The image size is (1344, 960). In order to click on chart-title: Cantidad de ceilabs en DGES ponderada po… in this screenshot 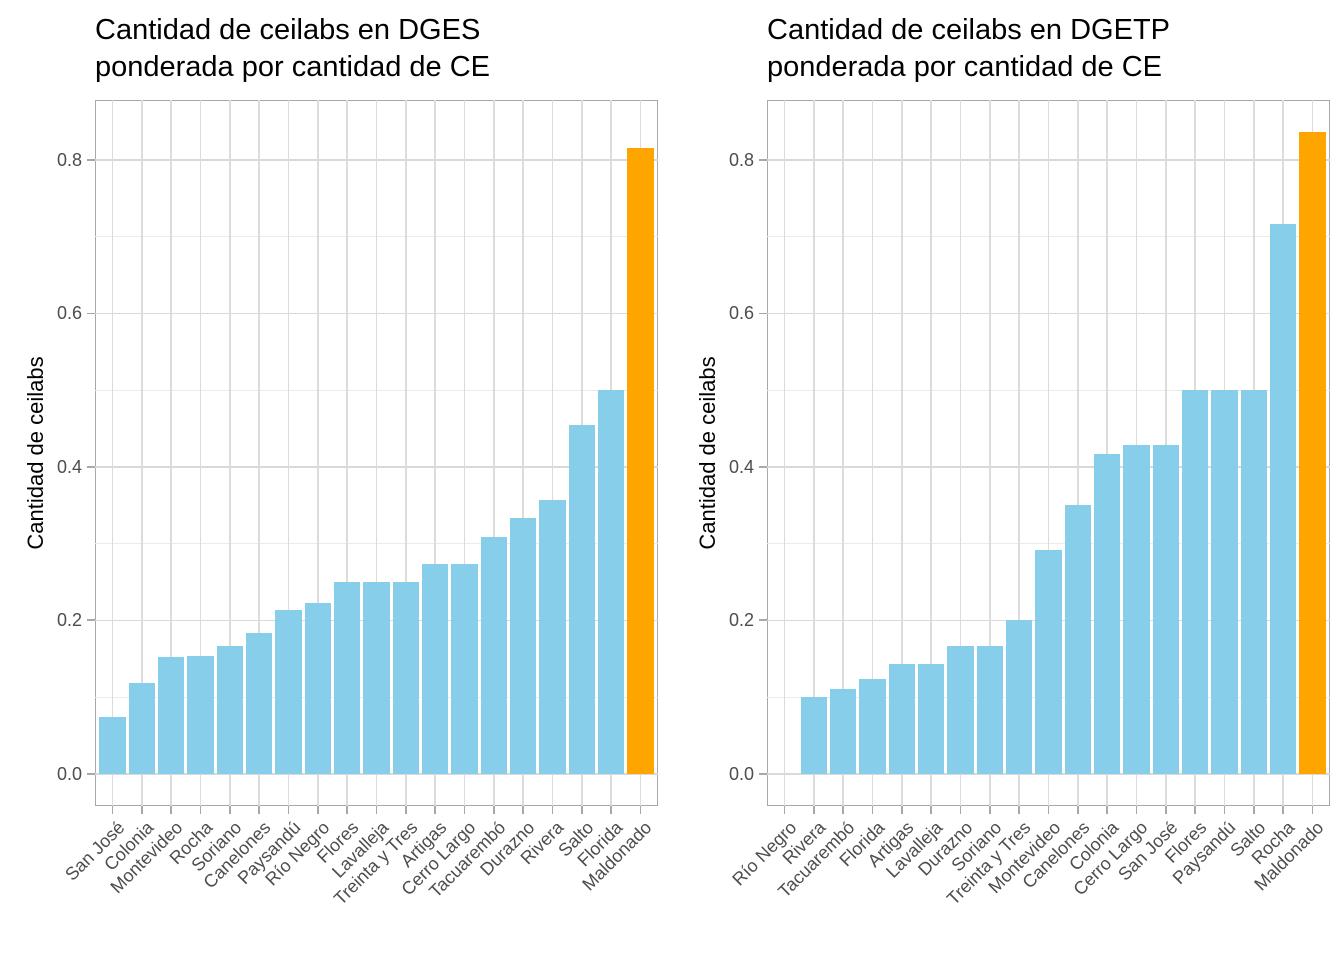, I will do `click(292, 49)`.